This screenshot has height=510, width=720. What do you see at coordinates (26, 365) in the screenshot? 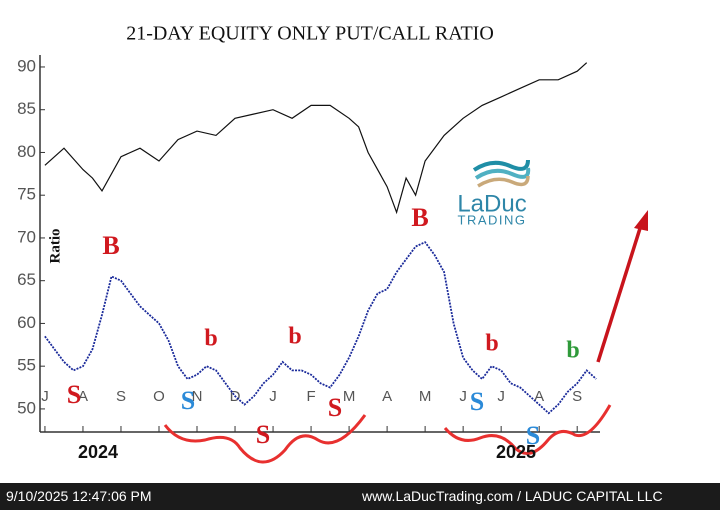
I see `y-tick-label: 55` at bounding box center [26, 365].